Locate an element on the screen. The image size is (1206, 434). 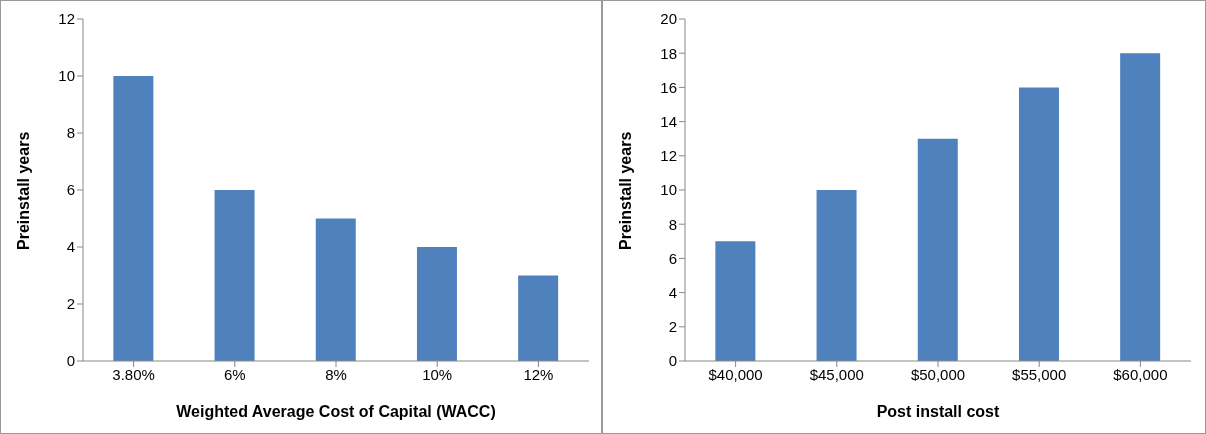
x-tick-label: 10% is located at coordinates (437, 374).